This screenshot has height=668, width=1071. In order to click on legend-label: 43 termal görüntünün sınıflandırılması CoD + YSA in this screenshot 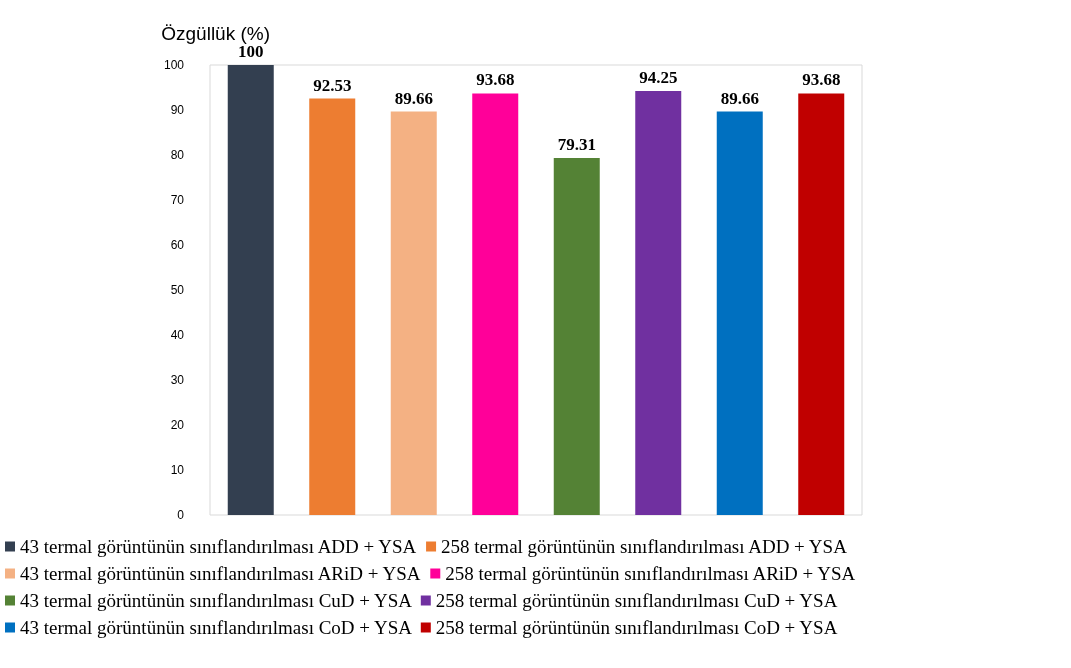, I will do `click(216, 627)`.